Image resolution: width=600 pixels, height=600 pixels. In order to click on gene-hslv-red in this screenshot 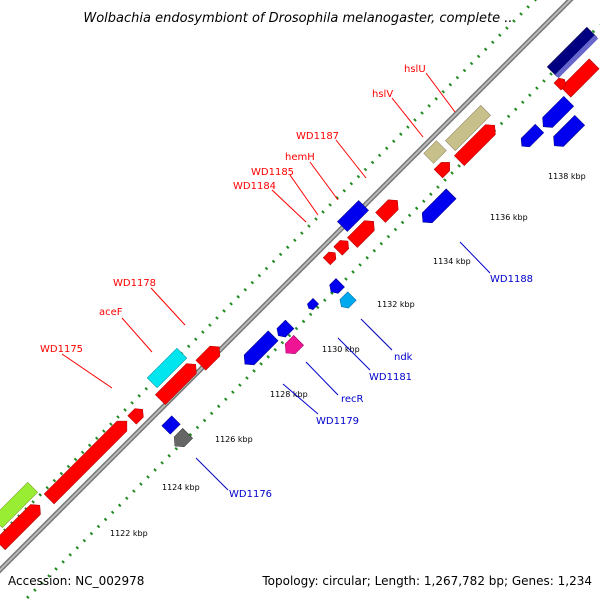, I will do `click(443, 168)`.